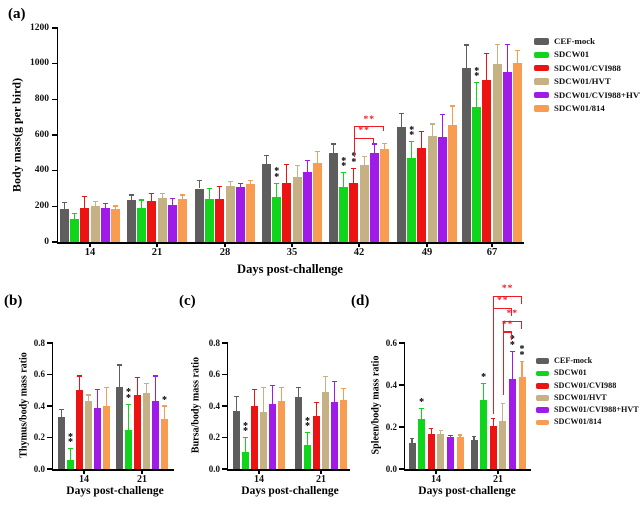 Image resolution: width=640 pixels, height=509 pixels. Describe the element at coordinates (187, 301) in the screenshot. I see `panel-c-label: (c)` at that location.